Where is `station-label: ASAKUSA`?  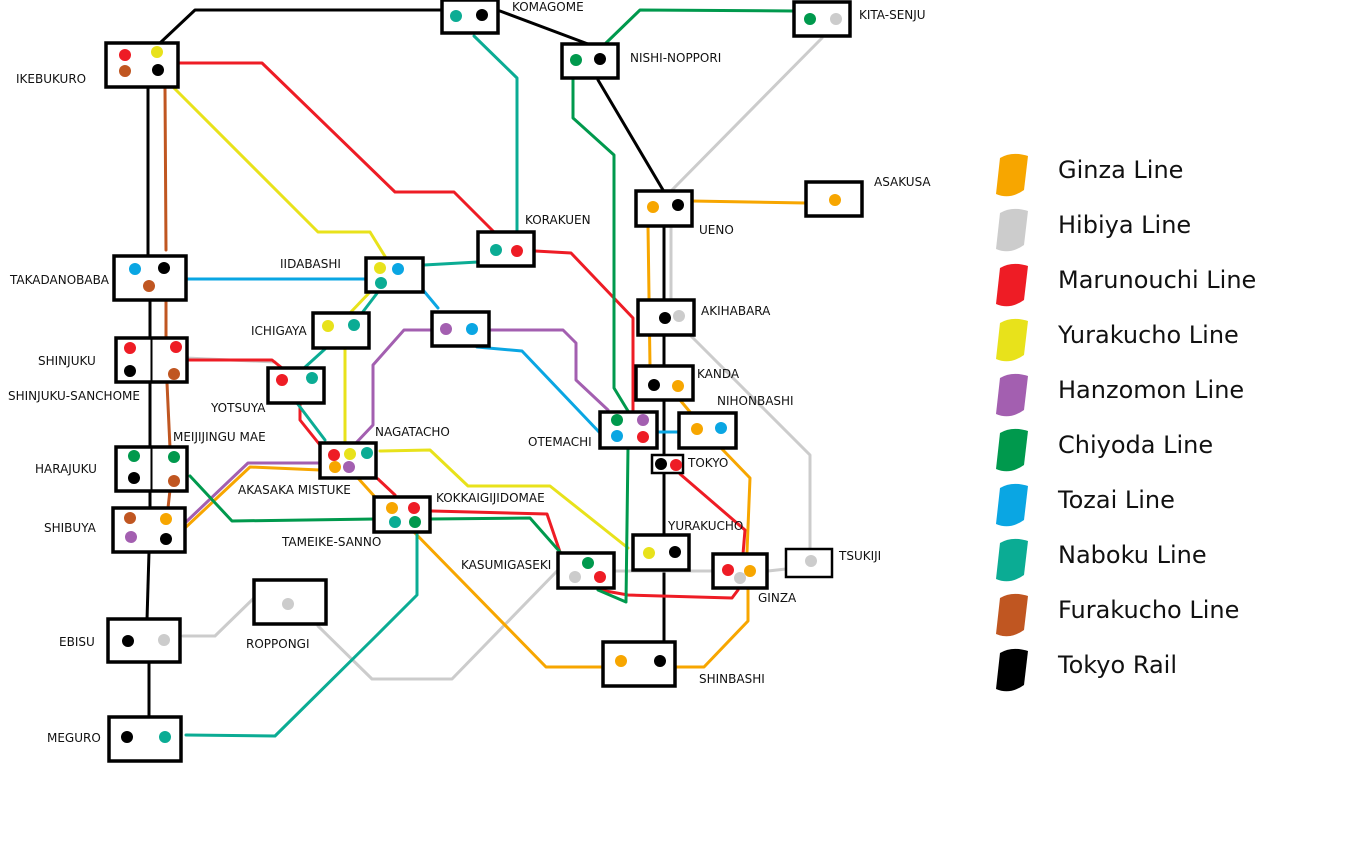 station-label: ASAKUSA is located at coordinates (902, 182).